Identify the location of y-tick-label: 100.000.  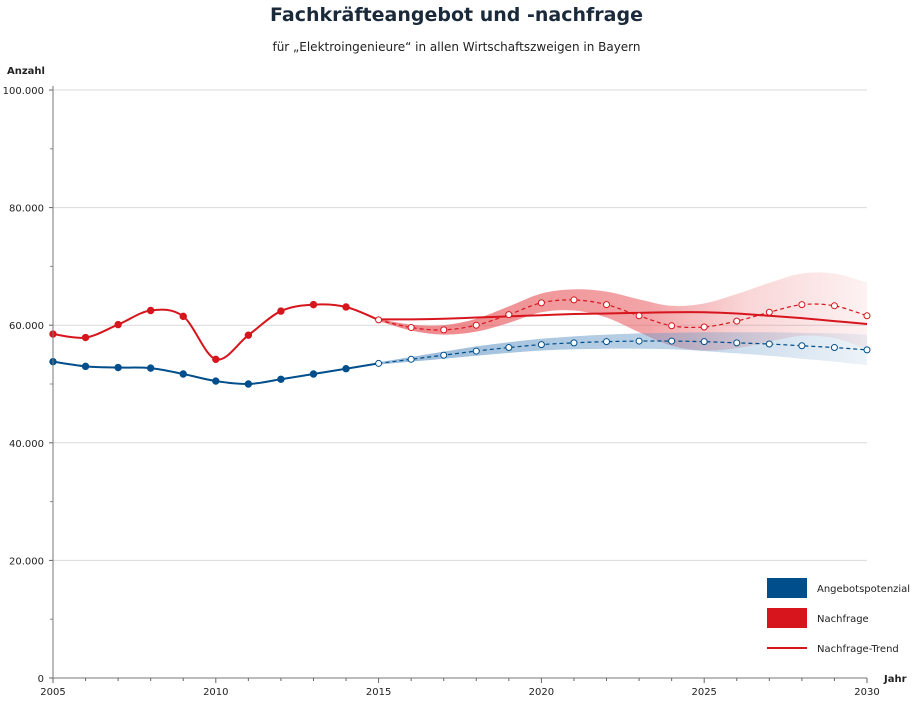
(23, 91).